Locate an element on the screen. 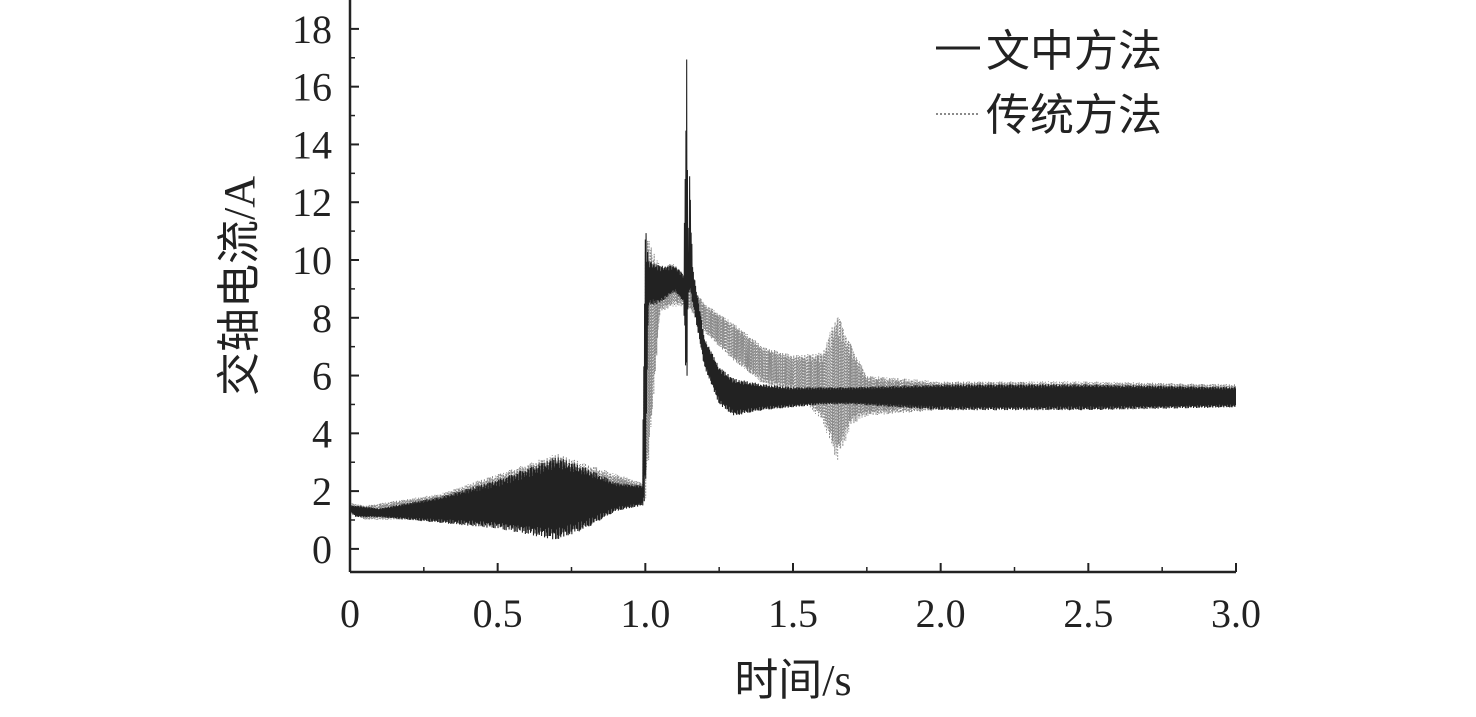  legend-label-series-1: 文中方法 is located at coordinates (1074, 51).